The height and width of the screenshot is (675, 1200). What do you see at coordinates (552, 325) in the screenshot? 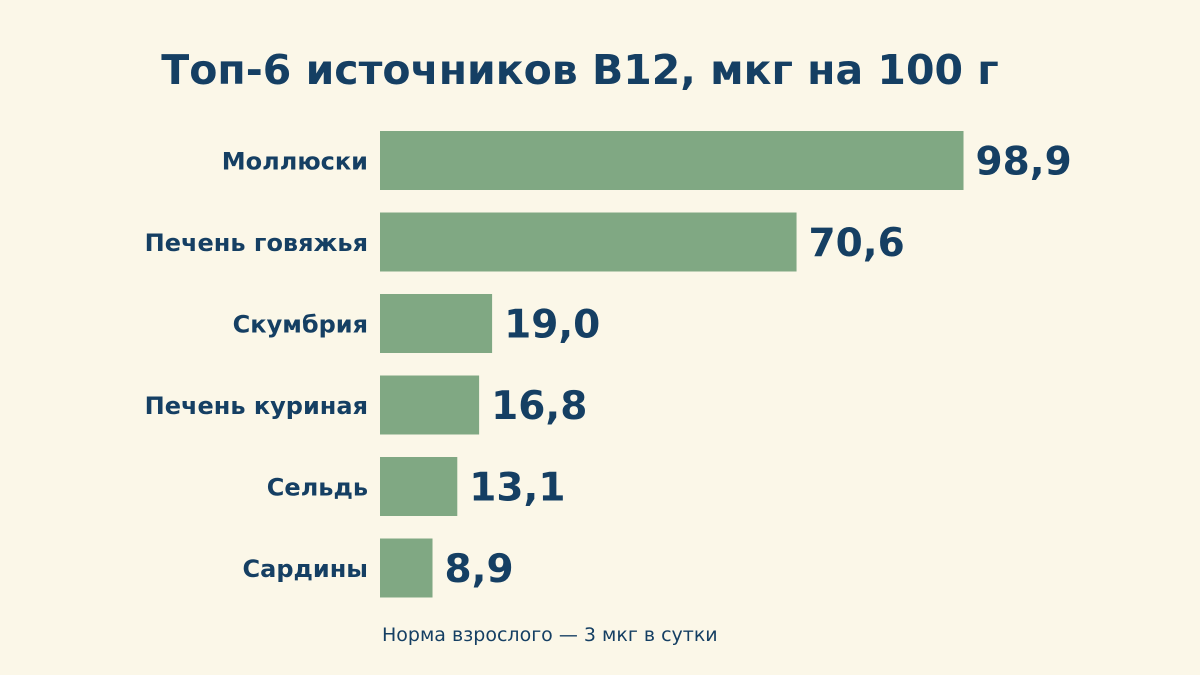
I see `value-label-3: 19,0` at bounding box center [552, 325].